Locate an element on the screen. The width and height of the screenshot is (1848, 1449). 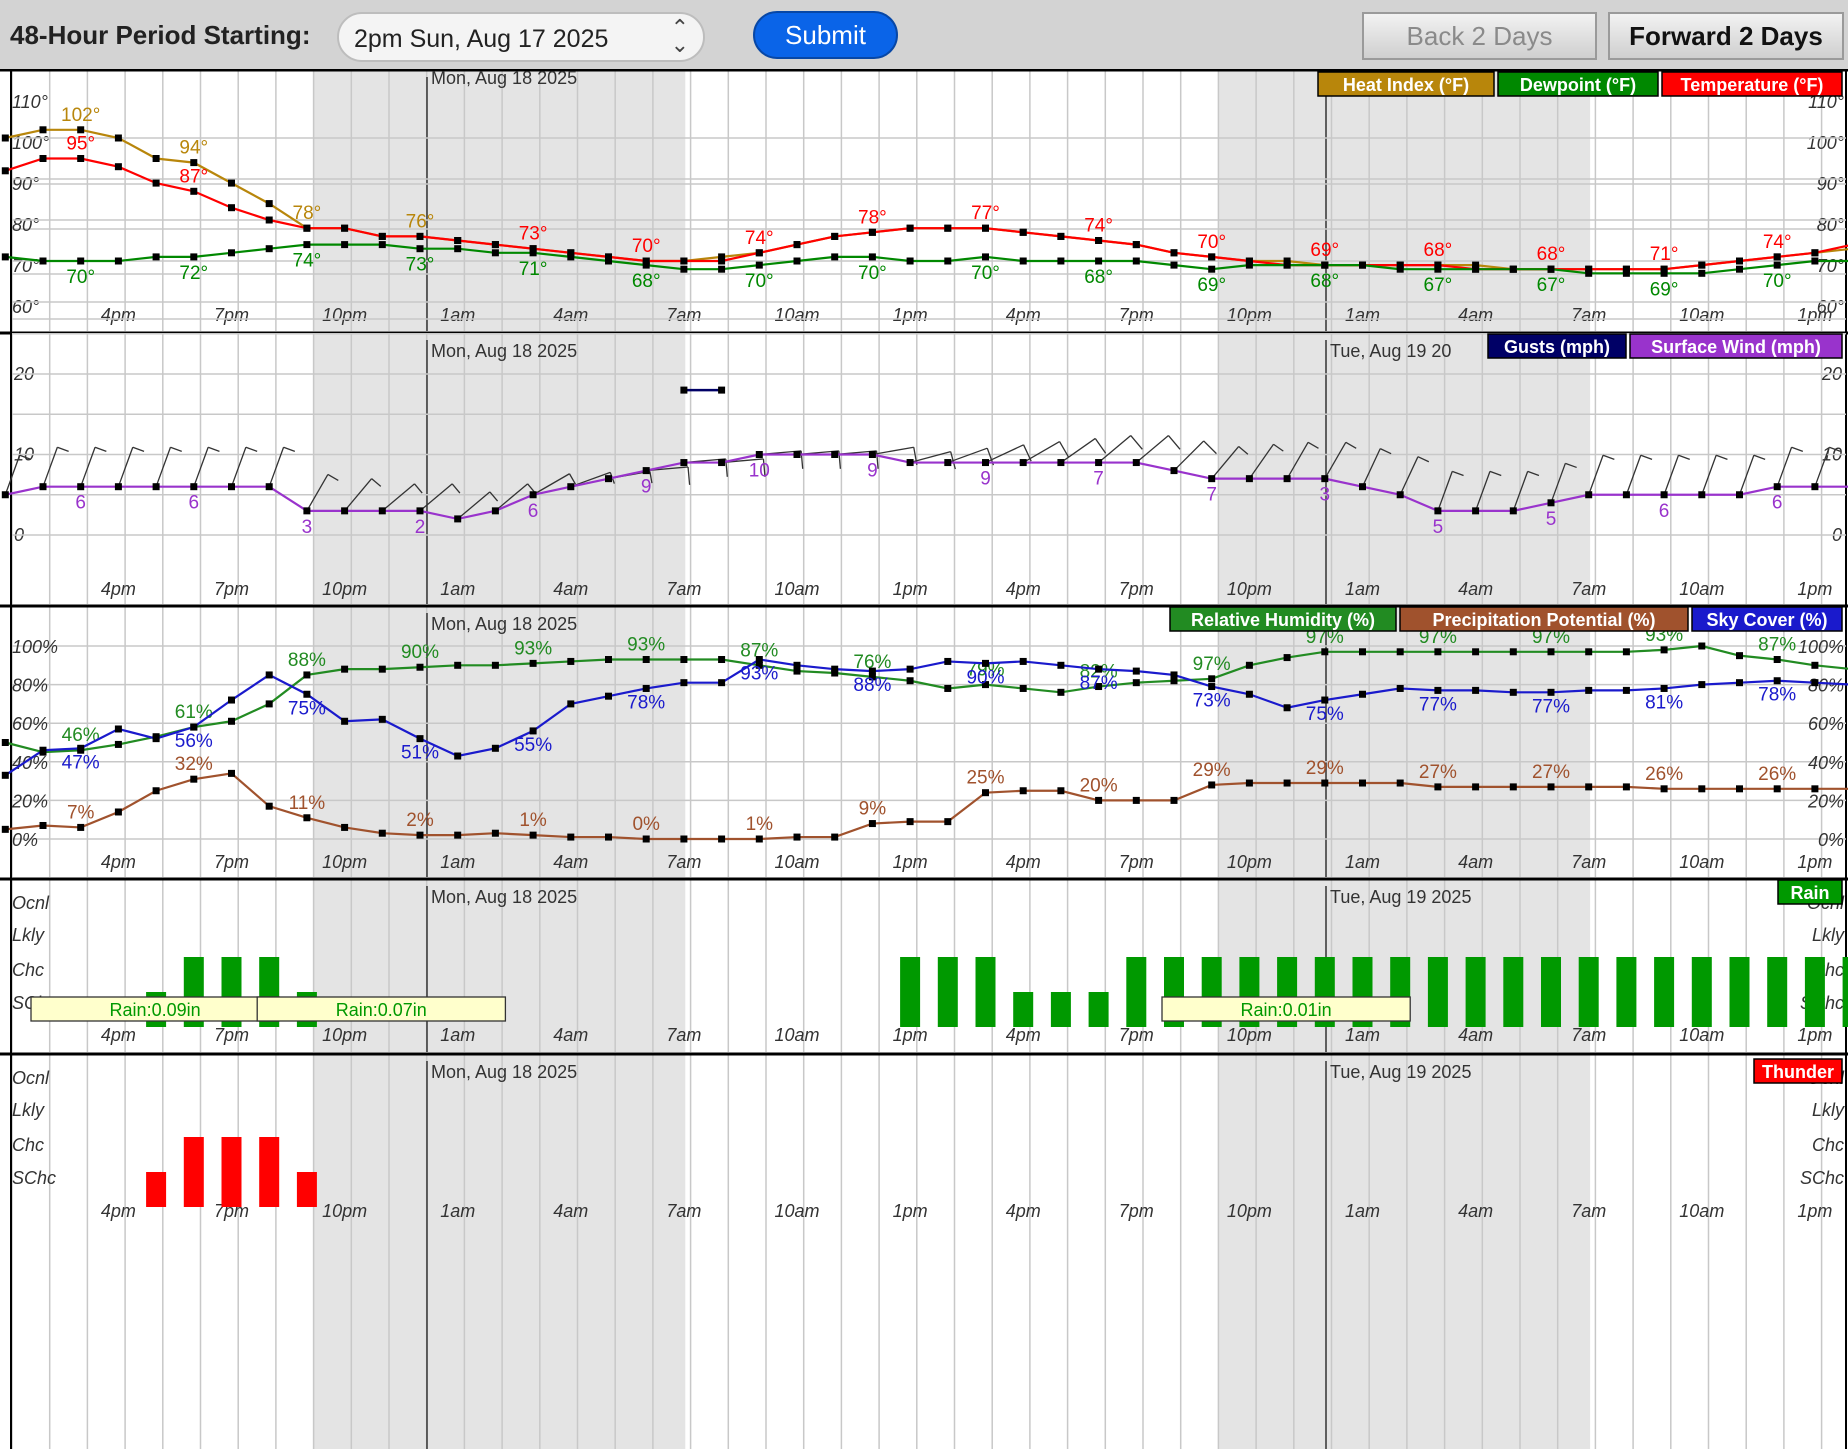
y-tick-label: 0% is located at coordinates (1831, 840).